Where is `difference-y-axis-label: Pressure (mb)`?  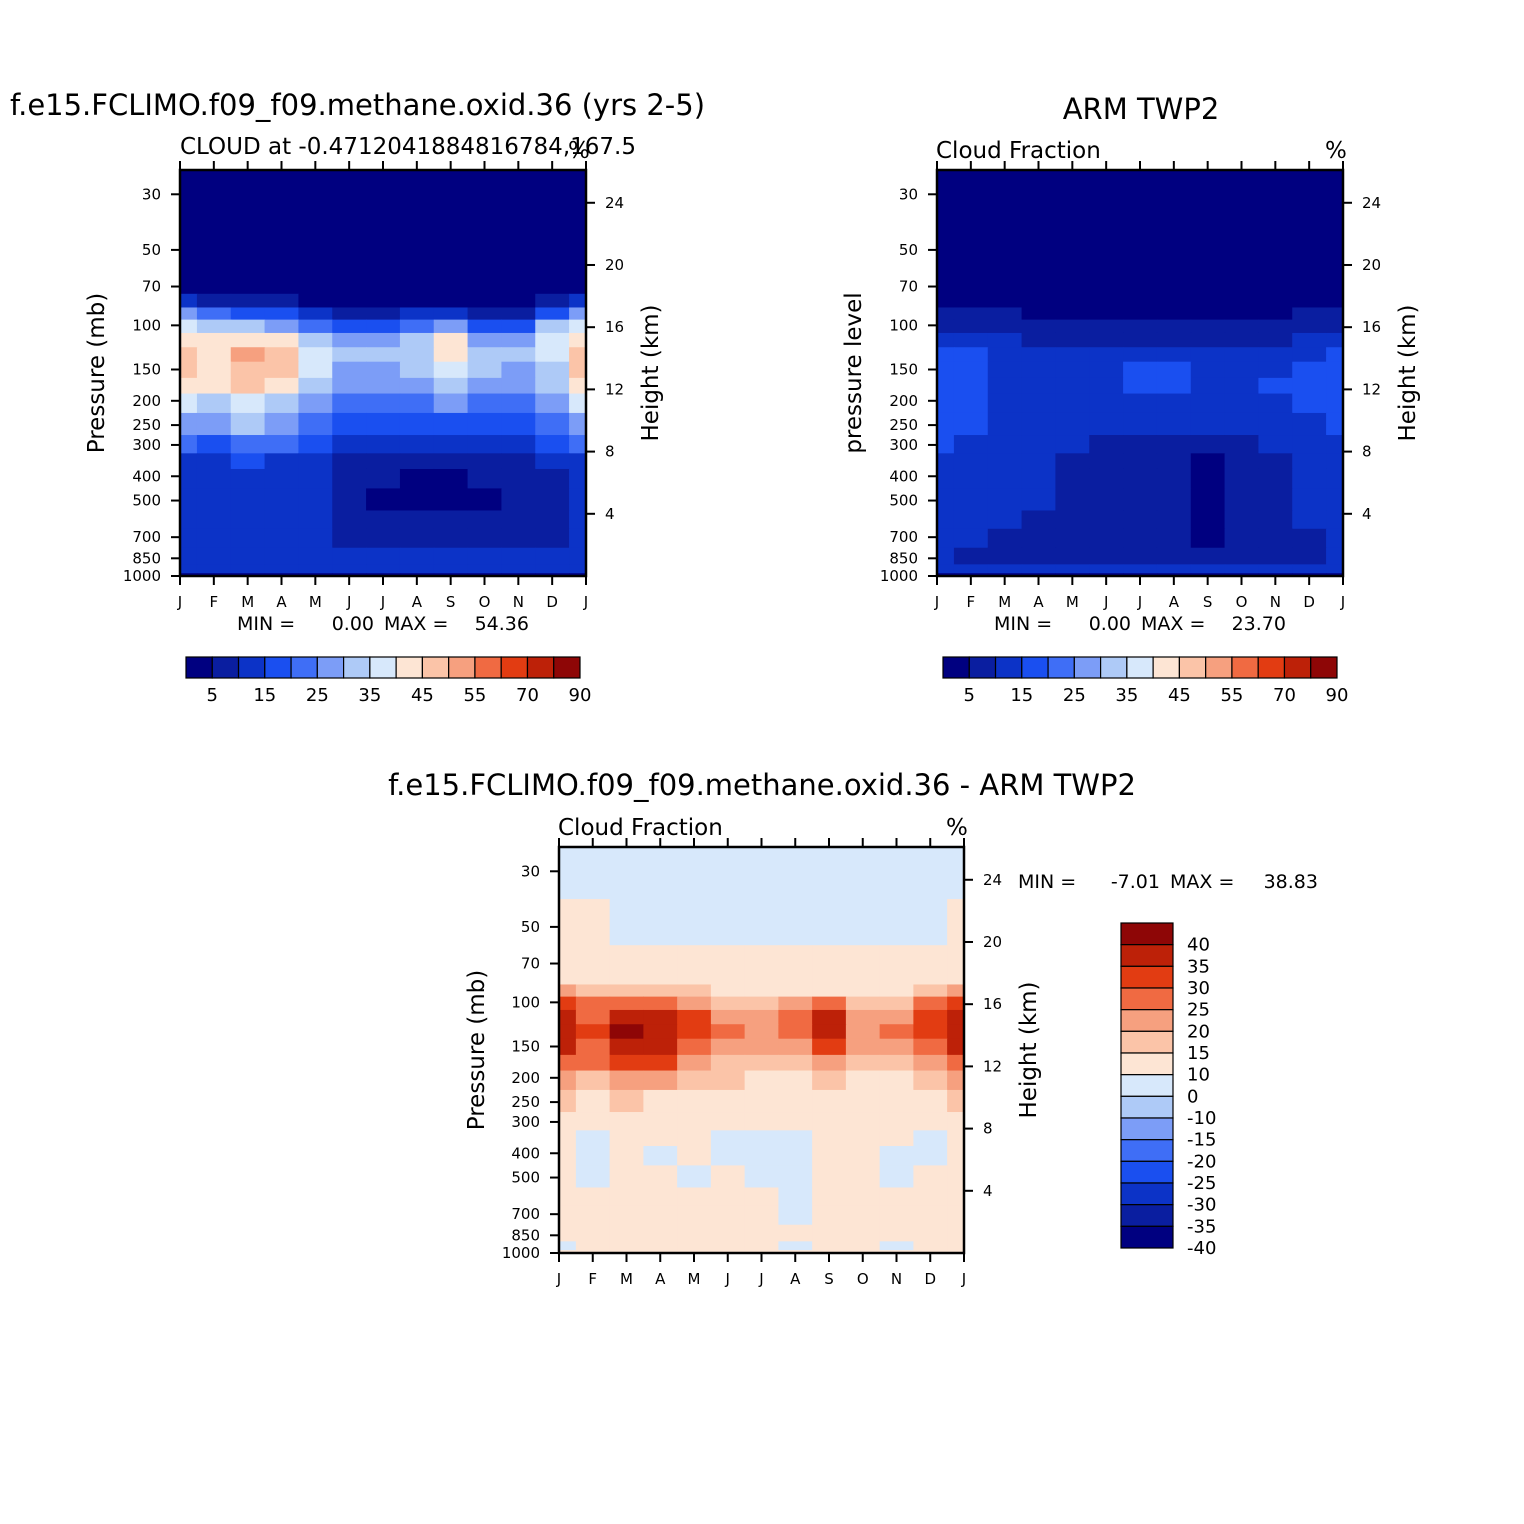 difference-y-axis-label: Pressure (mb) is located at coordinates (477, 1050).